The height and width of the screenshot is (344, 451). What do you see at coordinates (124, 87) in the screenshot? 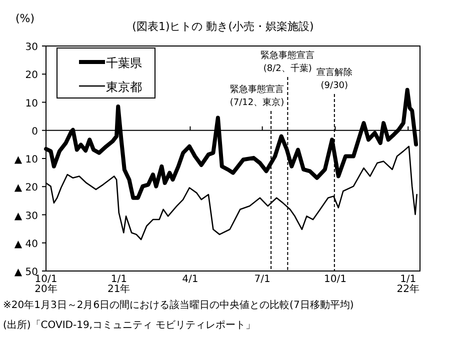
I see `legend-label: 東京都` at bounding box center [124, 87].